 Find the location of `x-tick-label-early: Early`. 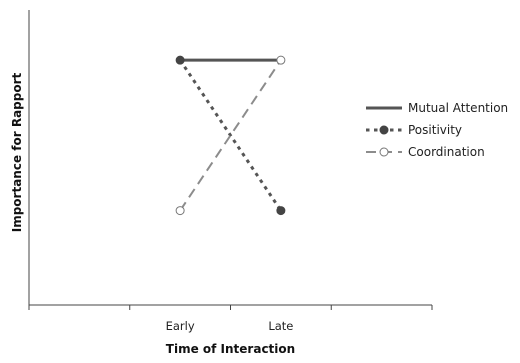

x-tick-label-early: Early is located at coordinates (180, 326).